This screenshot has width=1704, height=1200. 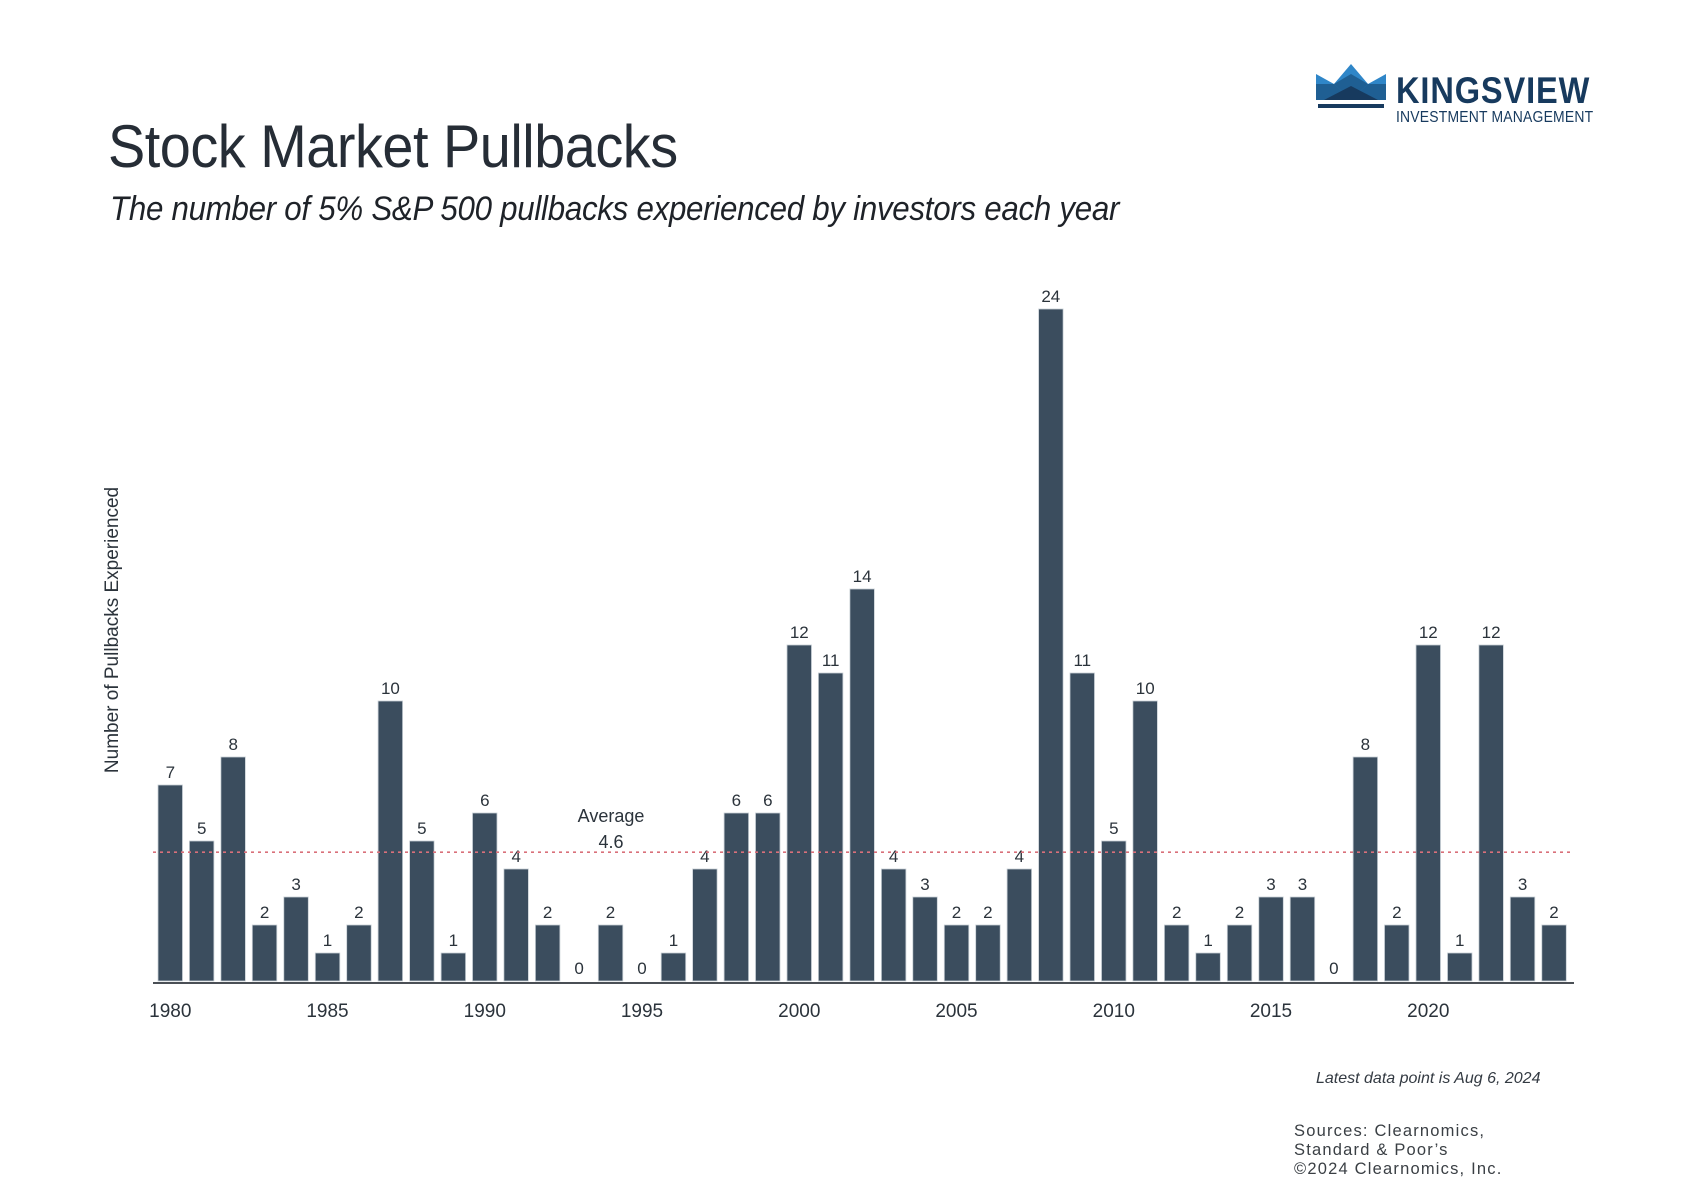 What do you see at coordinates (1113, 828) in the screenshot?
I see `data-label-2010: 5` at bounding box center [1113, 828].